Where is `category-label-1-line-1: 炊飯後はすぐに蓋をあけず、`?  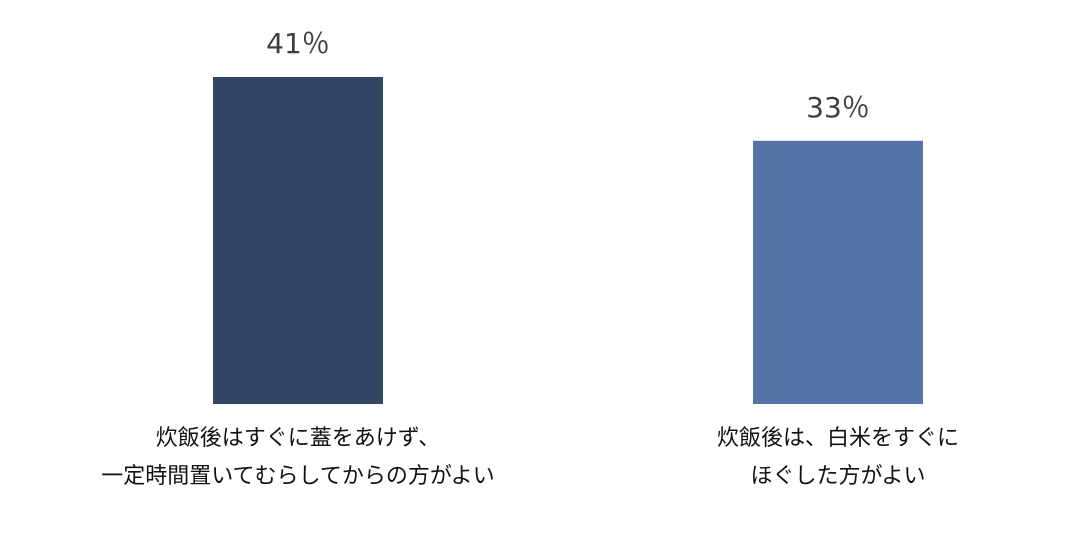
category-label-1-line-1: 炊飯後はすぐに蓋をあけず、 is located at coordinates (298, 438).